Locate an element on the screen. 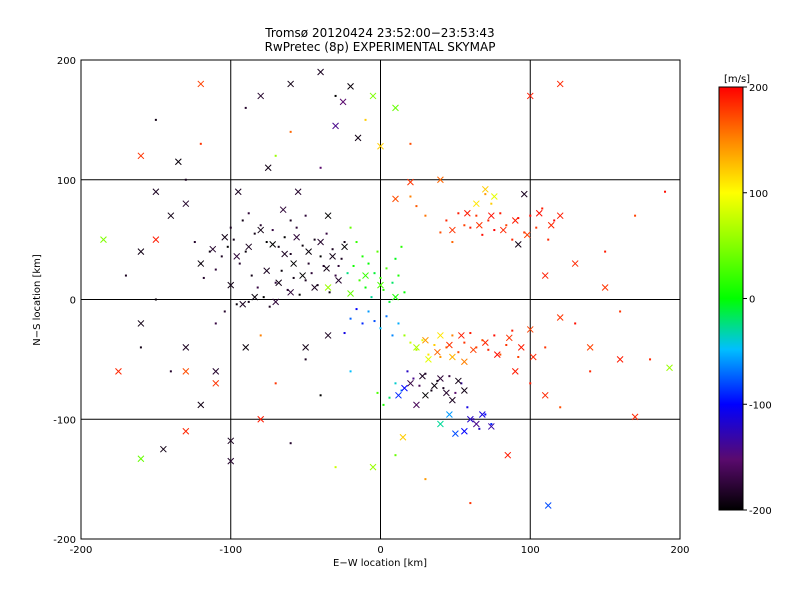  x-tick-label: 0 is located at coordinates (380, 550).